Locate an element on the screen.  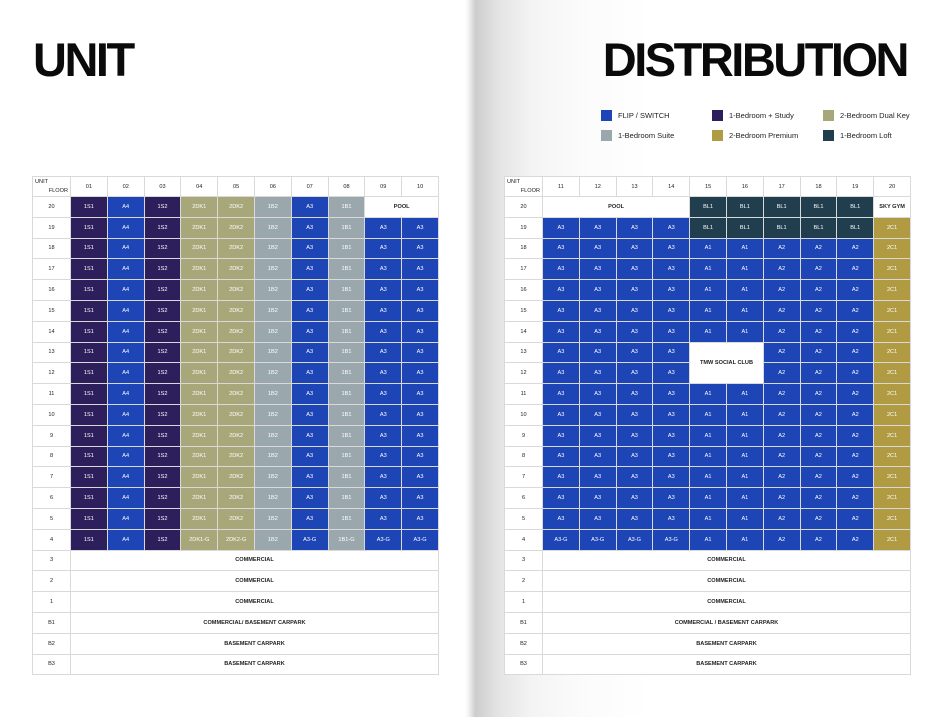
floor-number: 5 is located at coordinates (523, 518).